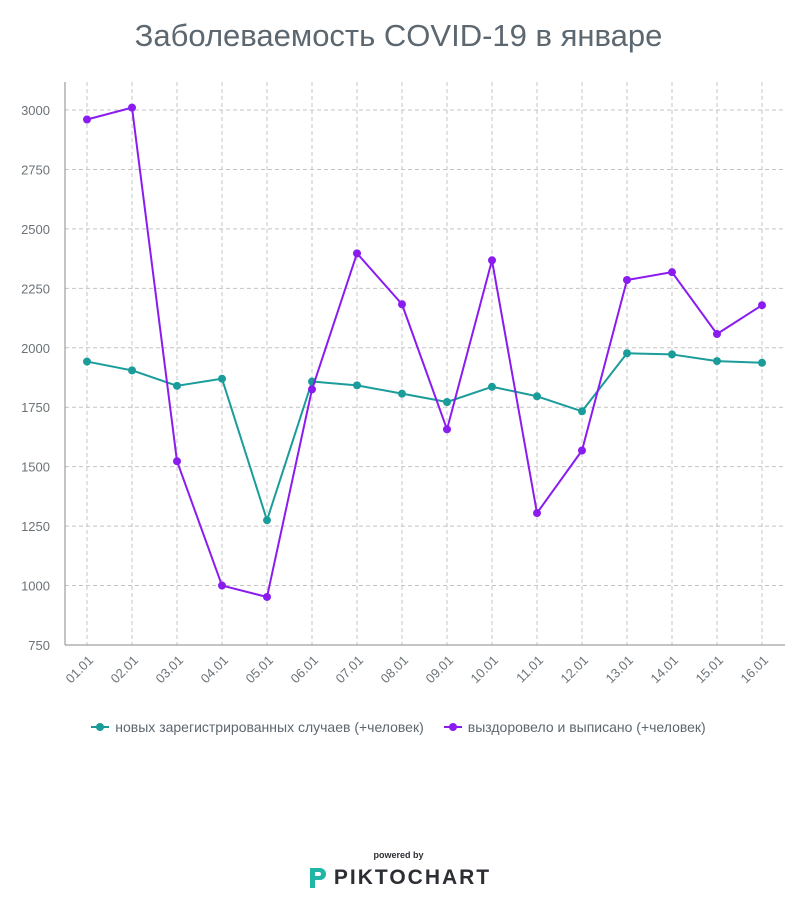 This screenshot has width=797, height=911. I want to click on x-tick-label: 10.01, so click(485, 670).